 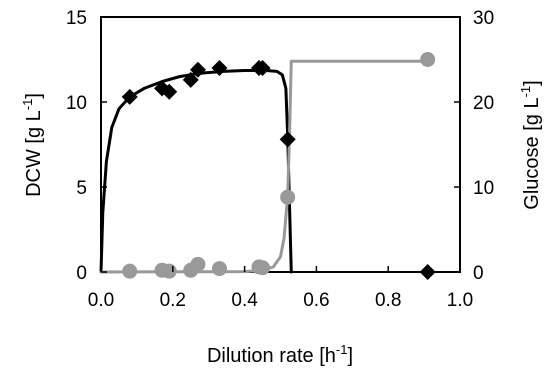 What do you see at coordinates (483, 103) in the screenshot?
I see `y-right-tick-label: 20` at bounding box center [483, 103].